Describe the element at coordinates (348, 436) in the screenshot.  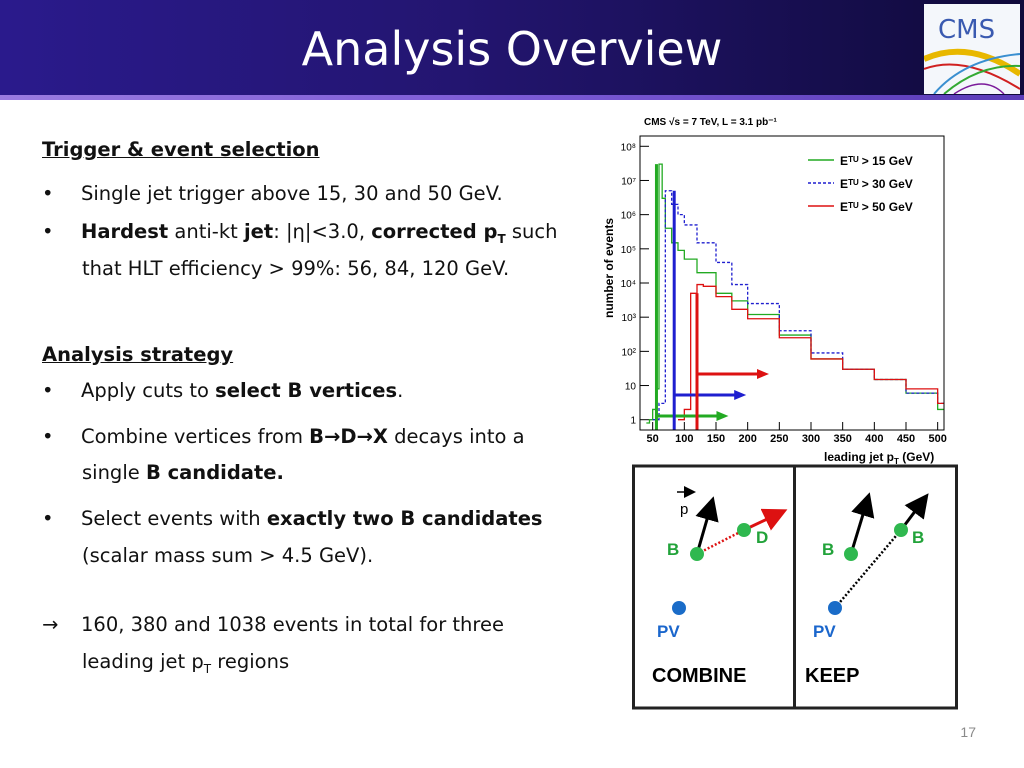
I see `text-bold: B→D→X` at that location.